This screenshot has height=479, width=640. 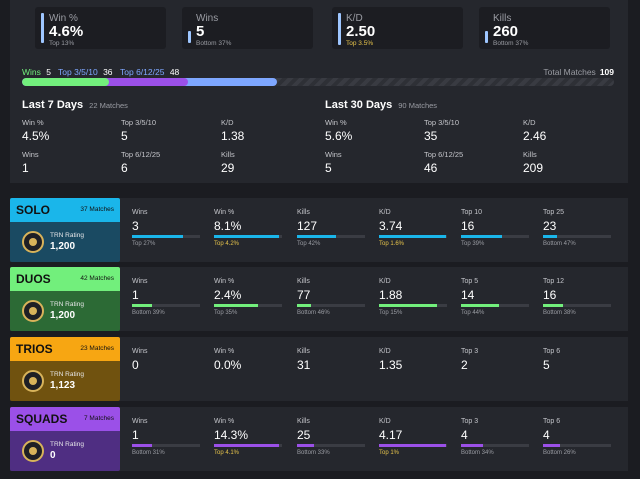 What do you see at coordinates (200, 31) in the screenshot?
I see `stat-card-value: 5` at bounding box center [200, 31].